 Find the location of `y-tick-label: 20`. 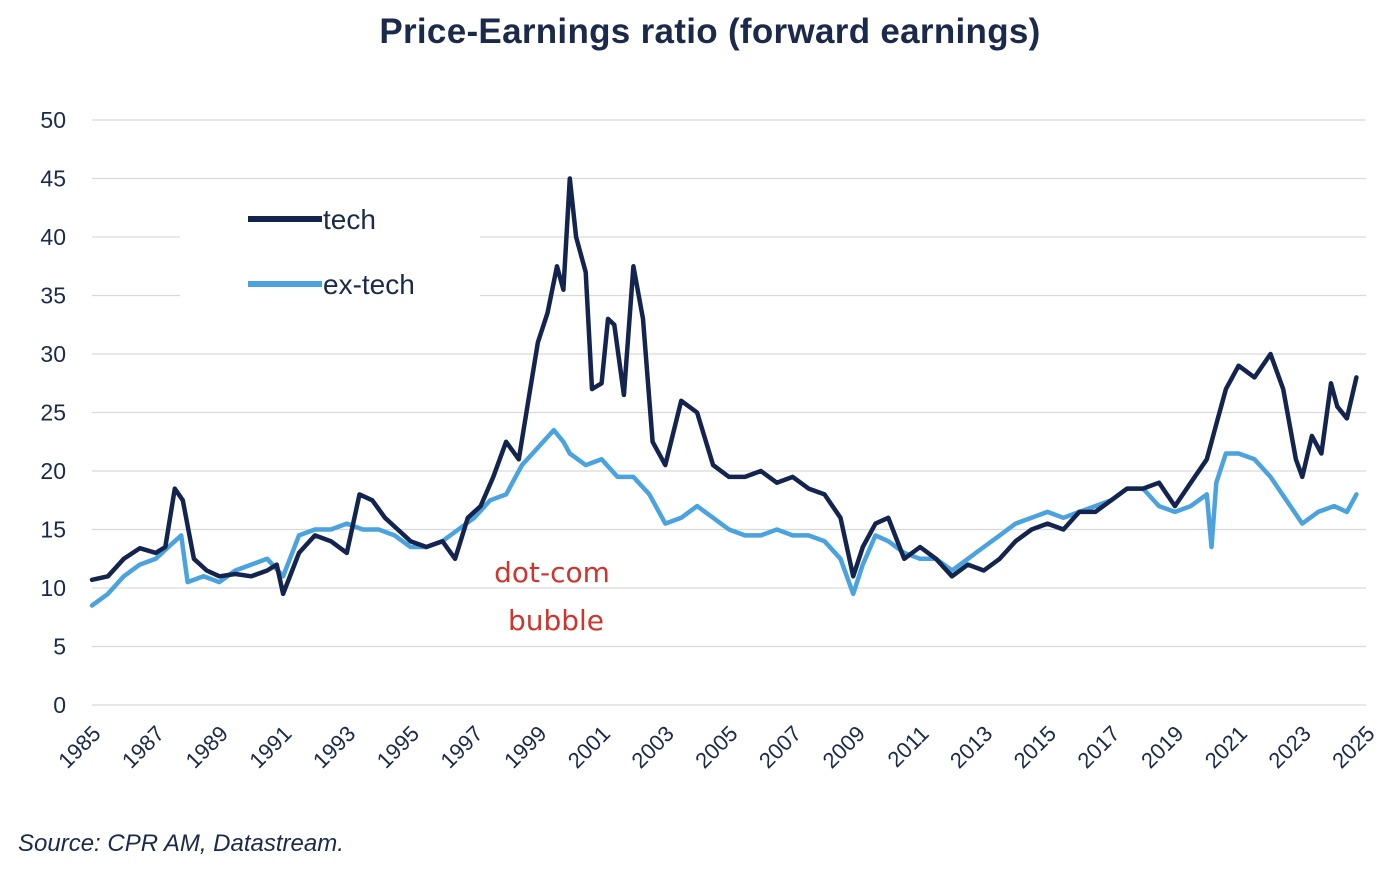

y-tick-label: 20 is located at coordinates (53, 471).